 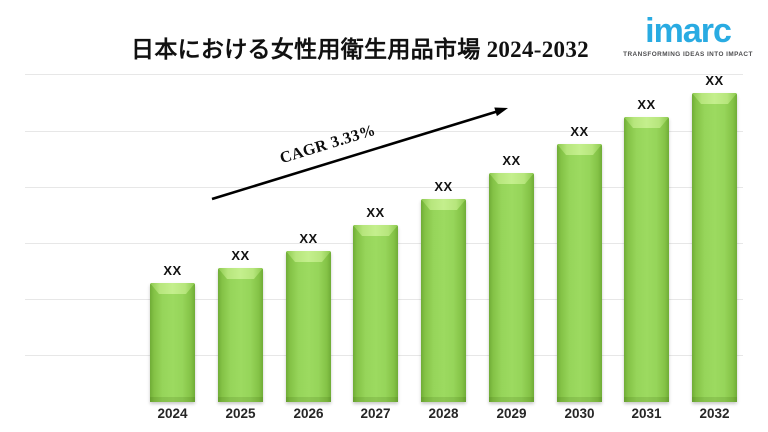 I want to click on bar-2032, so click(x=714, y=247).